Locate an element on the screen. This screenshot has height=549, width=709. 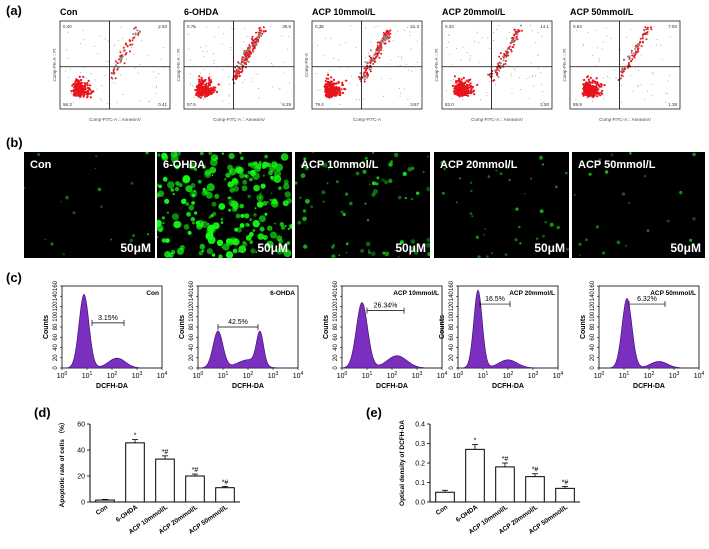
flow-quadrant-value: 3.57 is located at coordinates (414, 104).